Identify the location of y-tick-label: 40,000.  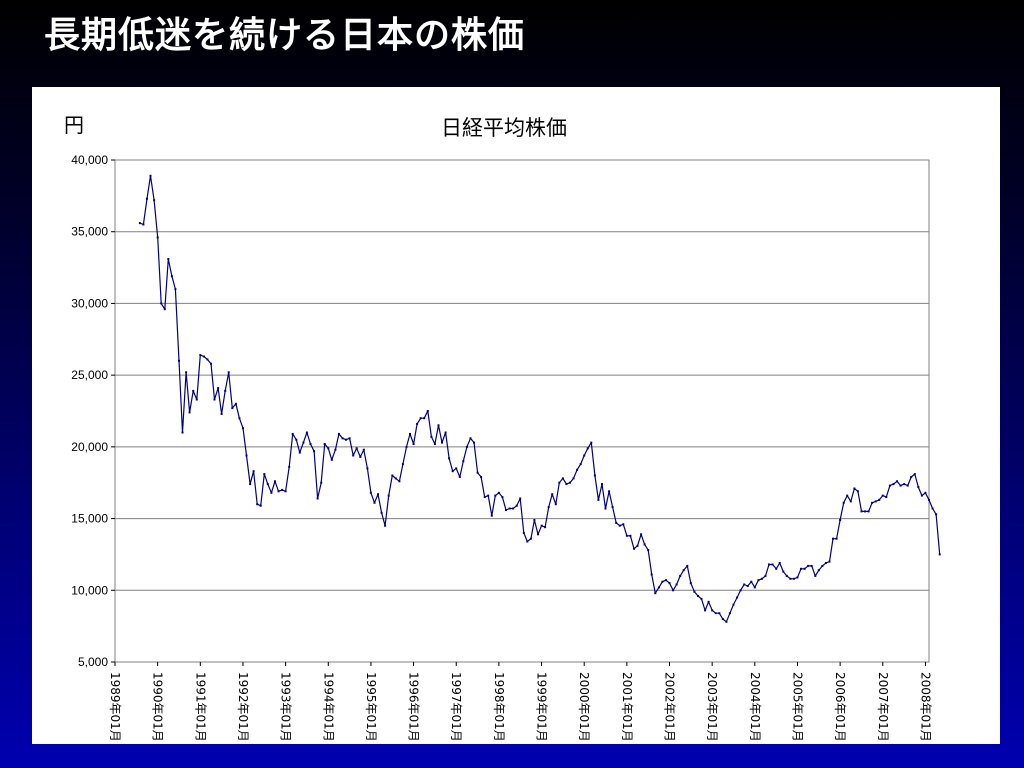
(89, 160).